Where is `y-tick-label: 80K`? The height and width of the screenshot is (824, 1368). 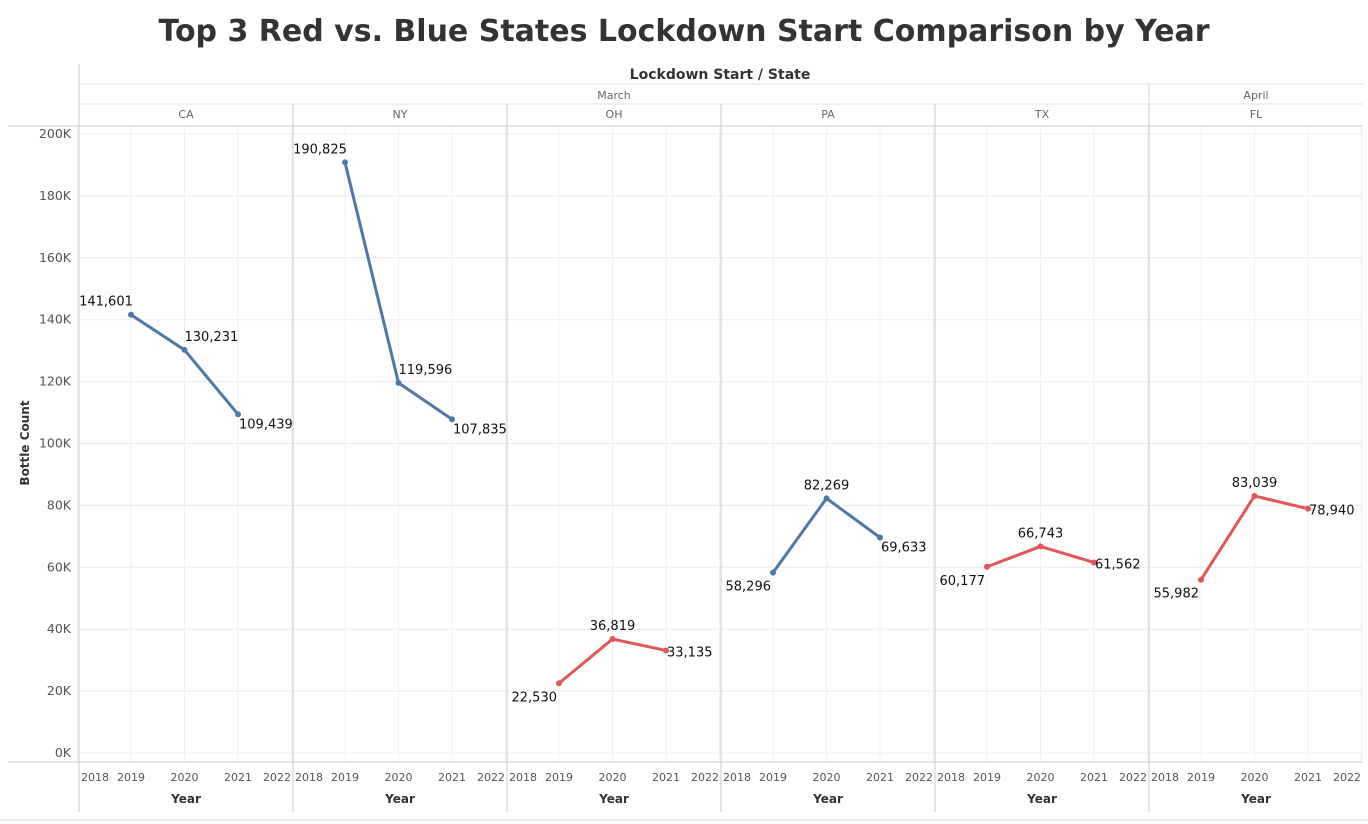 y-tick-label: 80K is located at coordinates (59, 504).